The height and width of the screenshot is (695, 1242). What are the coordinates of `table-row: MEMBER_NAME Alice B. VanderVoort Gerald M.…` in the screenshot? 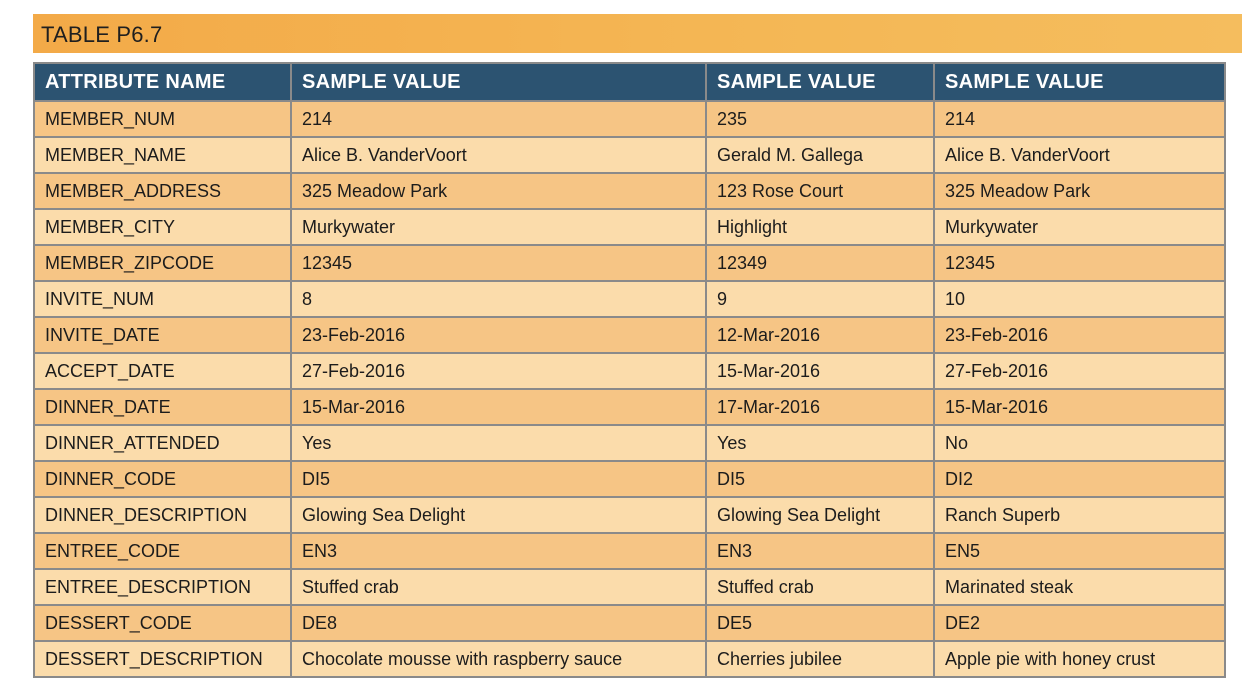 It's located at (629, 155).